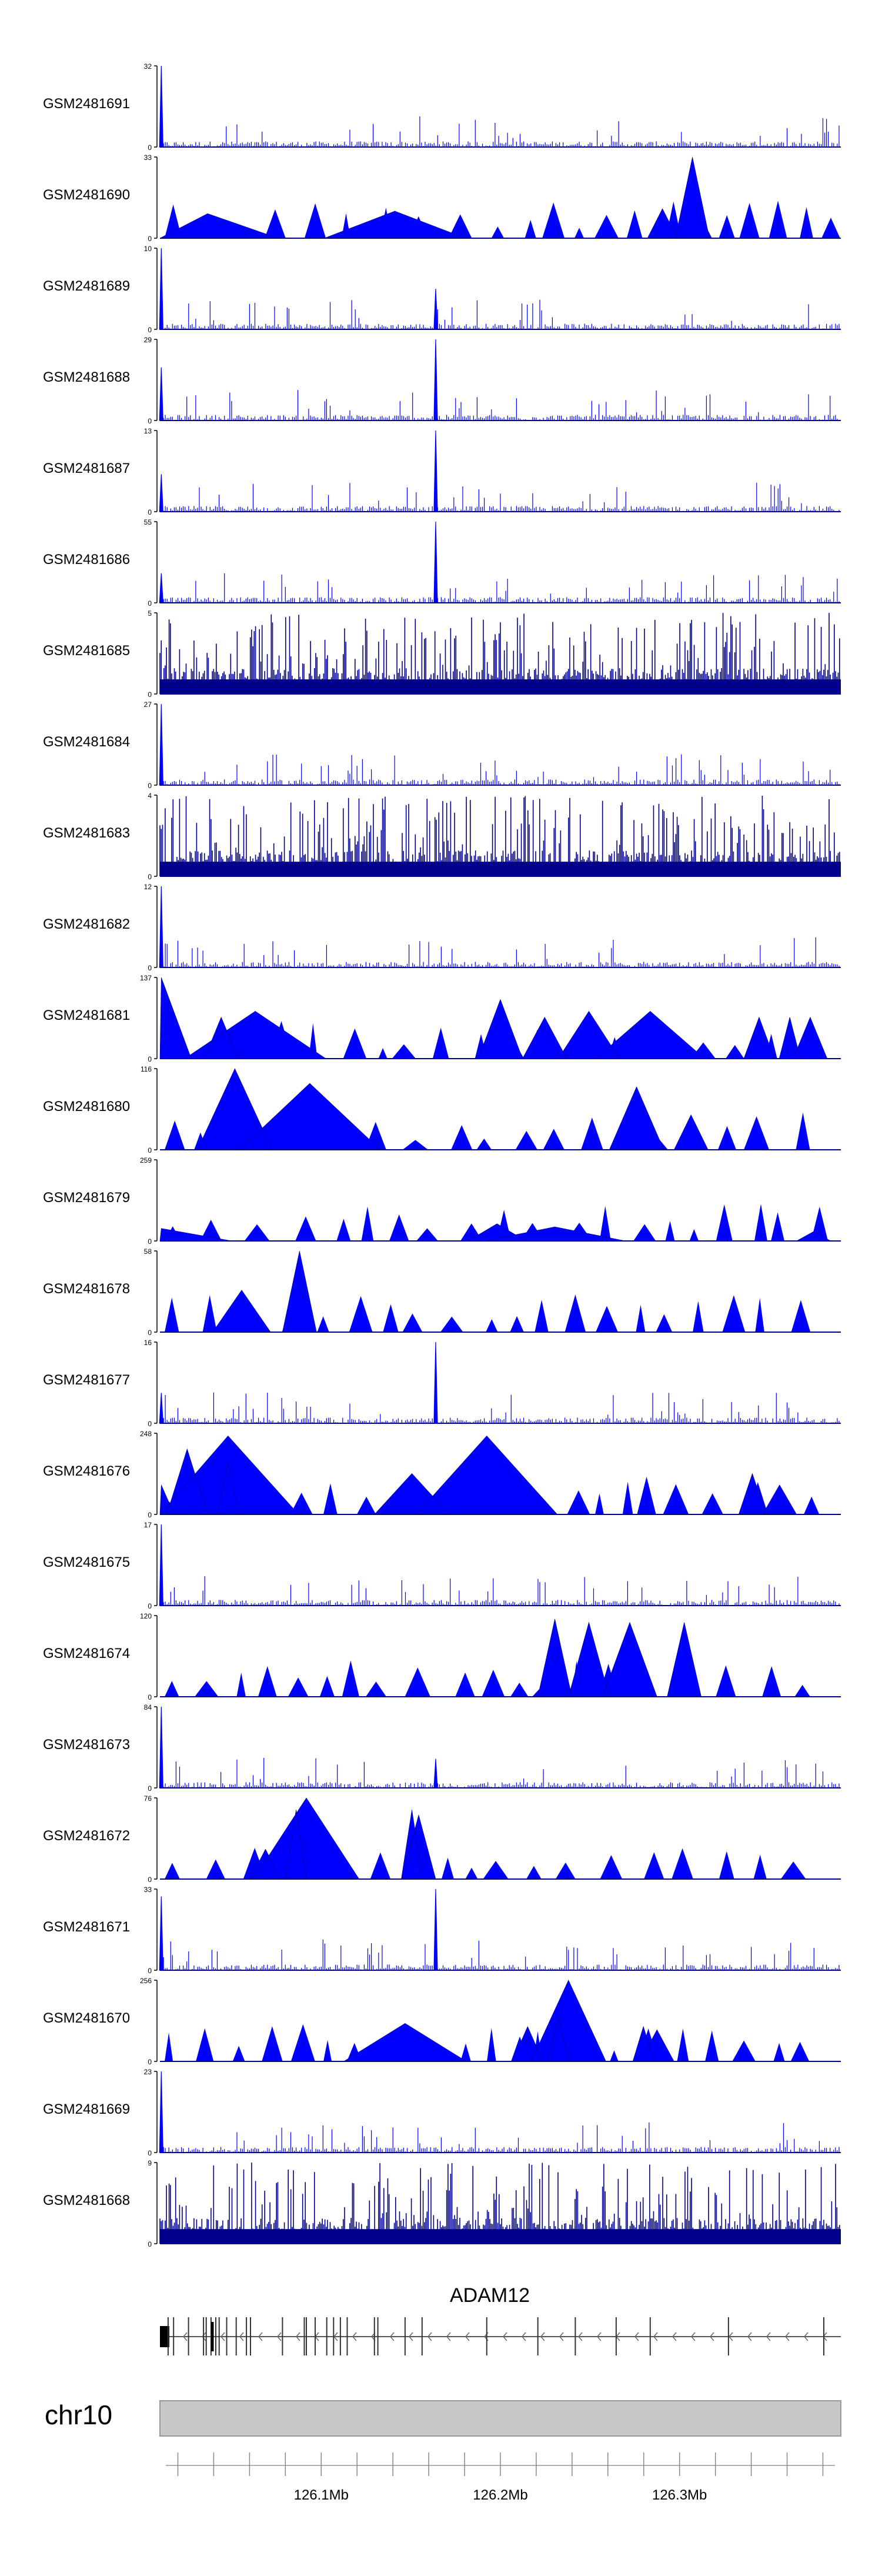 The width and height of the screenshot is (882, 2576). I want to click on y-max-tick-label: 248, so click(146, 1434).